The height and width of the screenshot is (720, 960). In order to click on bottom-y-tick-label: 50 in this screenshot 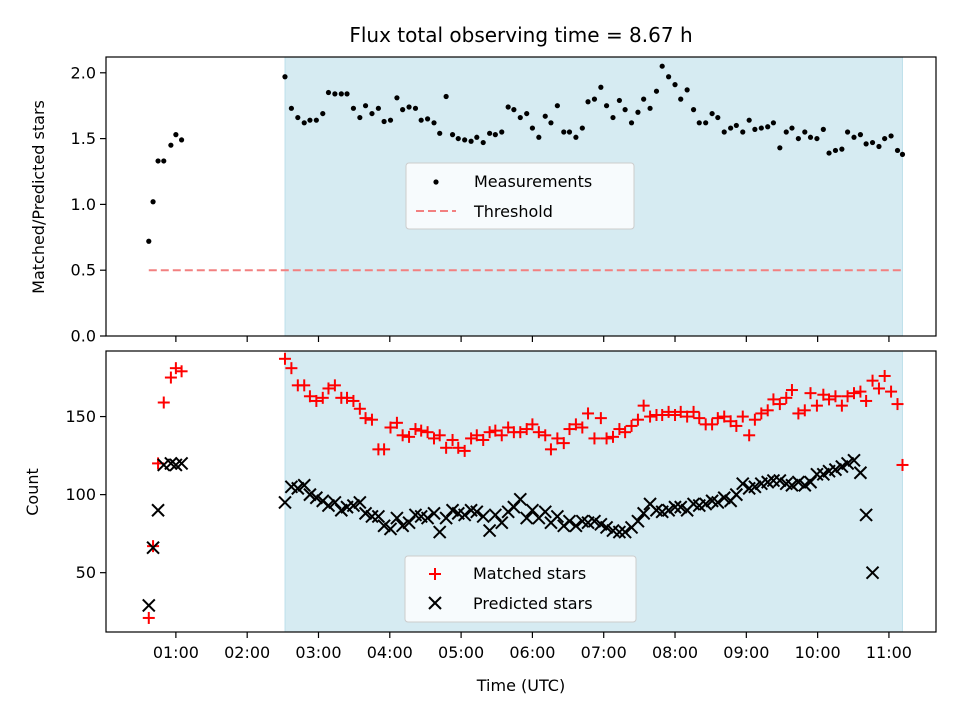, I will do `click(86, 572)`.